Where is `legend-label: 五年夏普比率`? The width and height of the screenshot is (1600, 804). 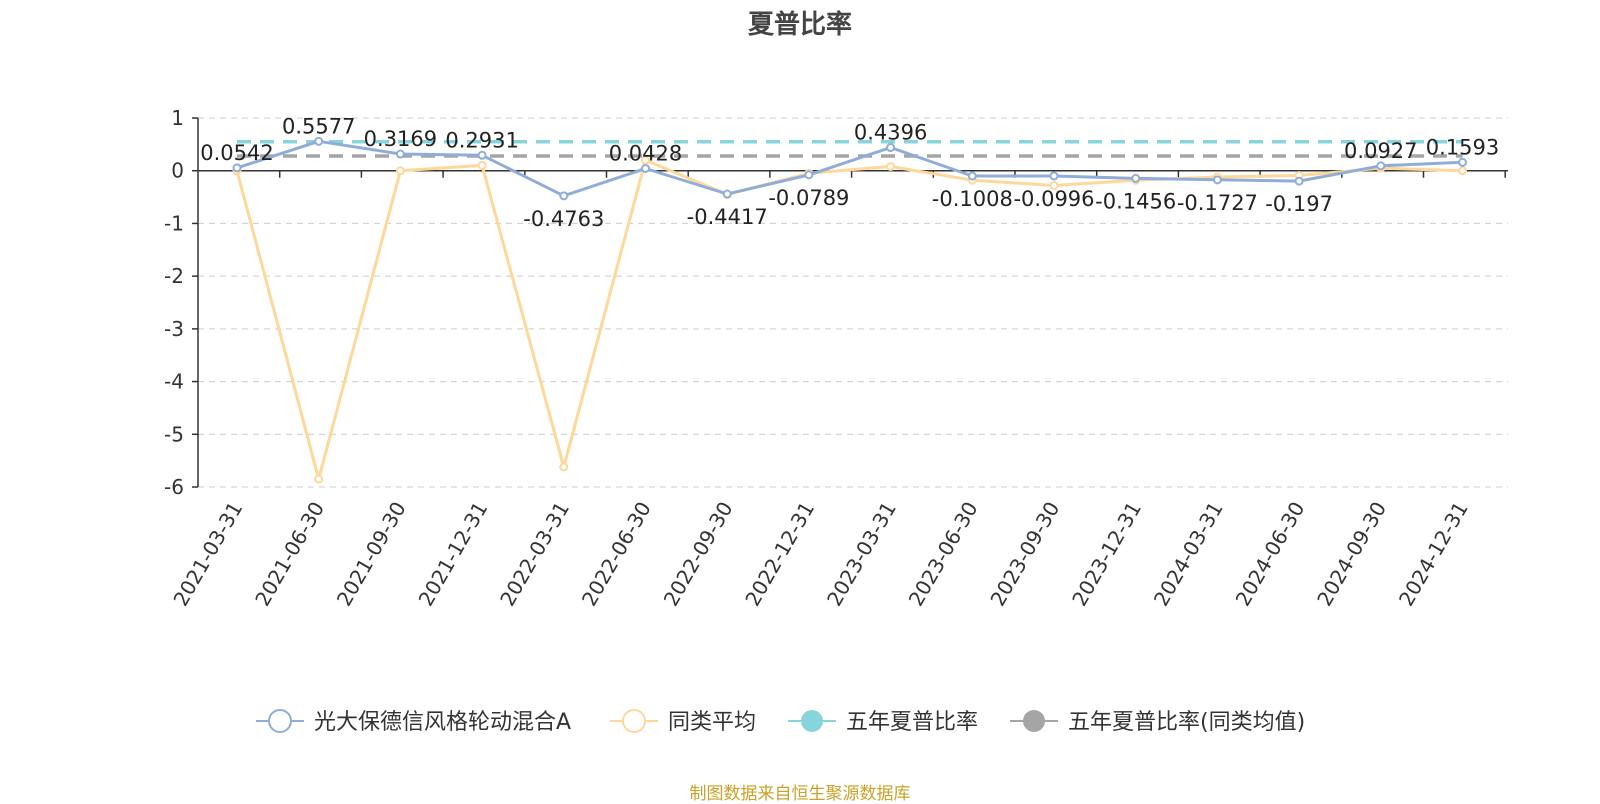
legend-label: 五年夏普比率 is located at coordinates (912, 722).